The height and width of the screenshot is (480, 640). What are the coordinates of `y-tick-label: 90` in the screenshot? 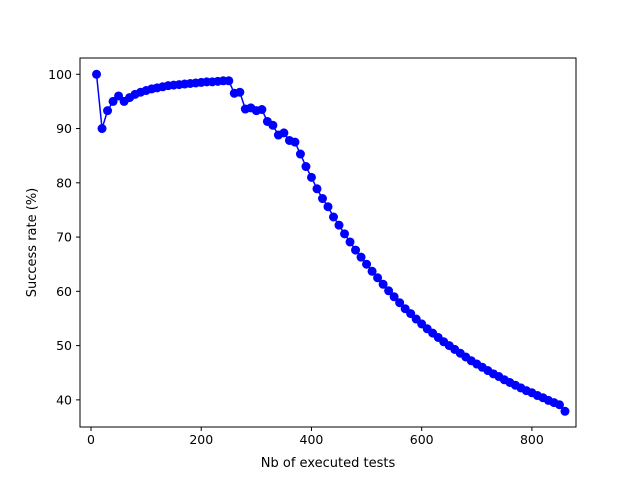 It's located at (64, 128).